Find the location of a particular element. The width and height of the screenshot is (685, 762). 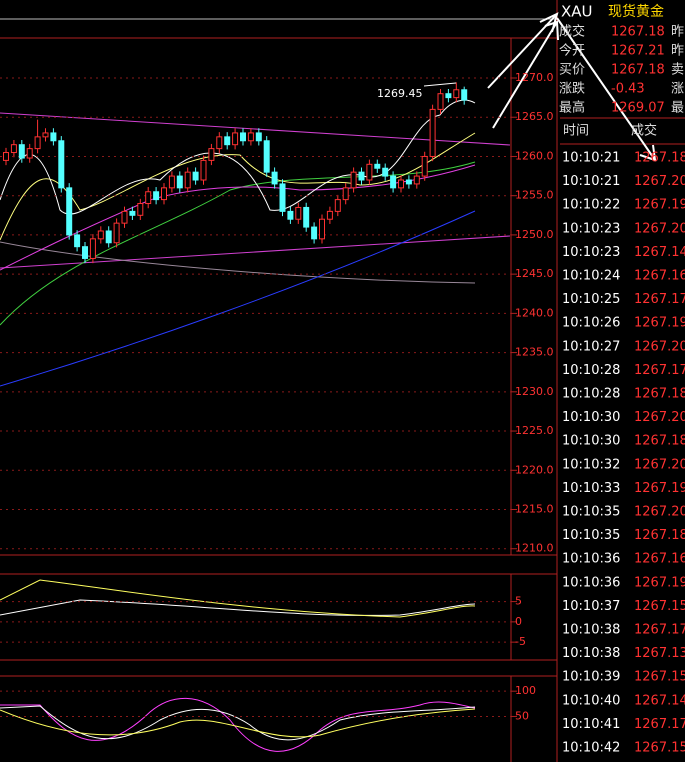

trade-price: 1267.19 is located at coordinates (659, 488).